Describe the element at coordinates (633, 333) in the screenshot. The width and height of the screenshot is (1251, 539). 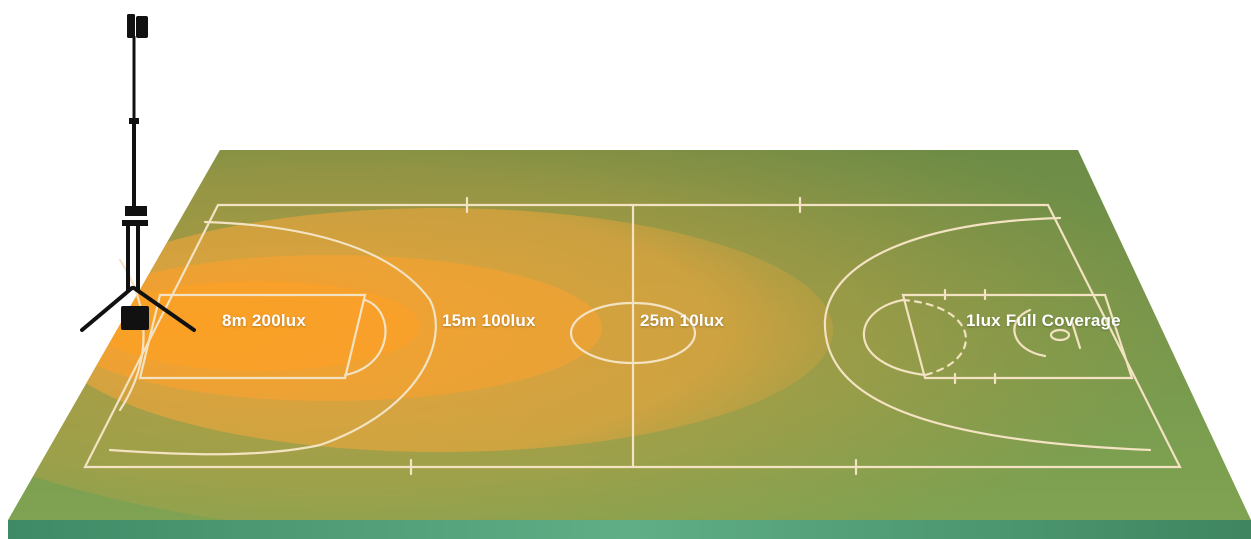
I see `center-circle` at that location.